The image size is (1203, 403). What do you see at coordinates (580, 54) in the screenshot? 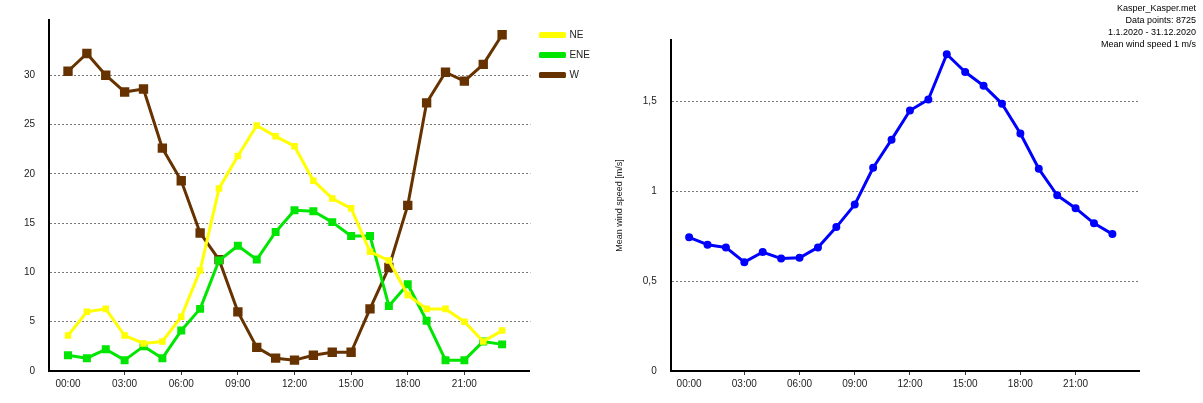
I see `legend-label: ENE` at bounding box center [580, 54].